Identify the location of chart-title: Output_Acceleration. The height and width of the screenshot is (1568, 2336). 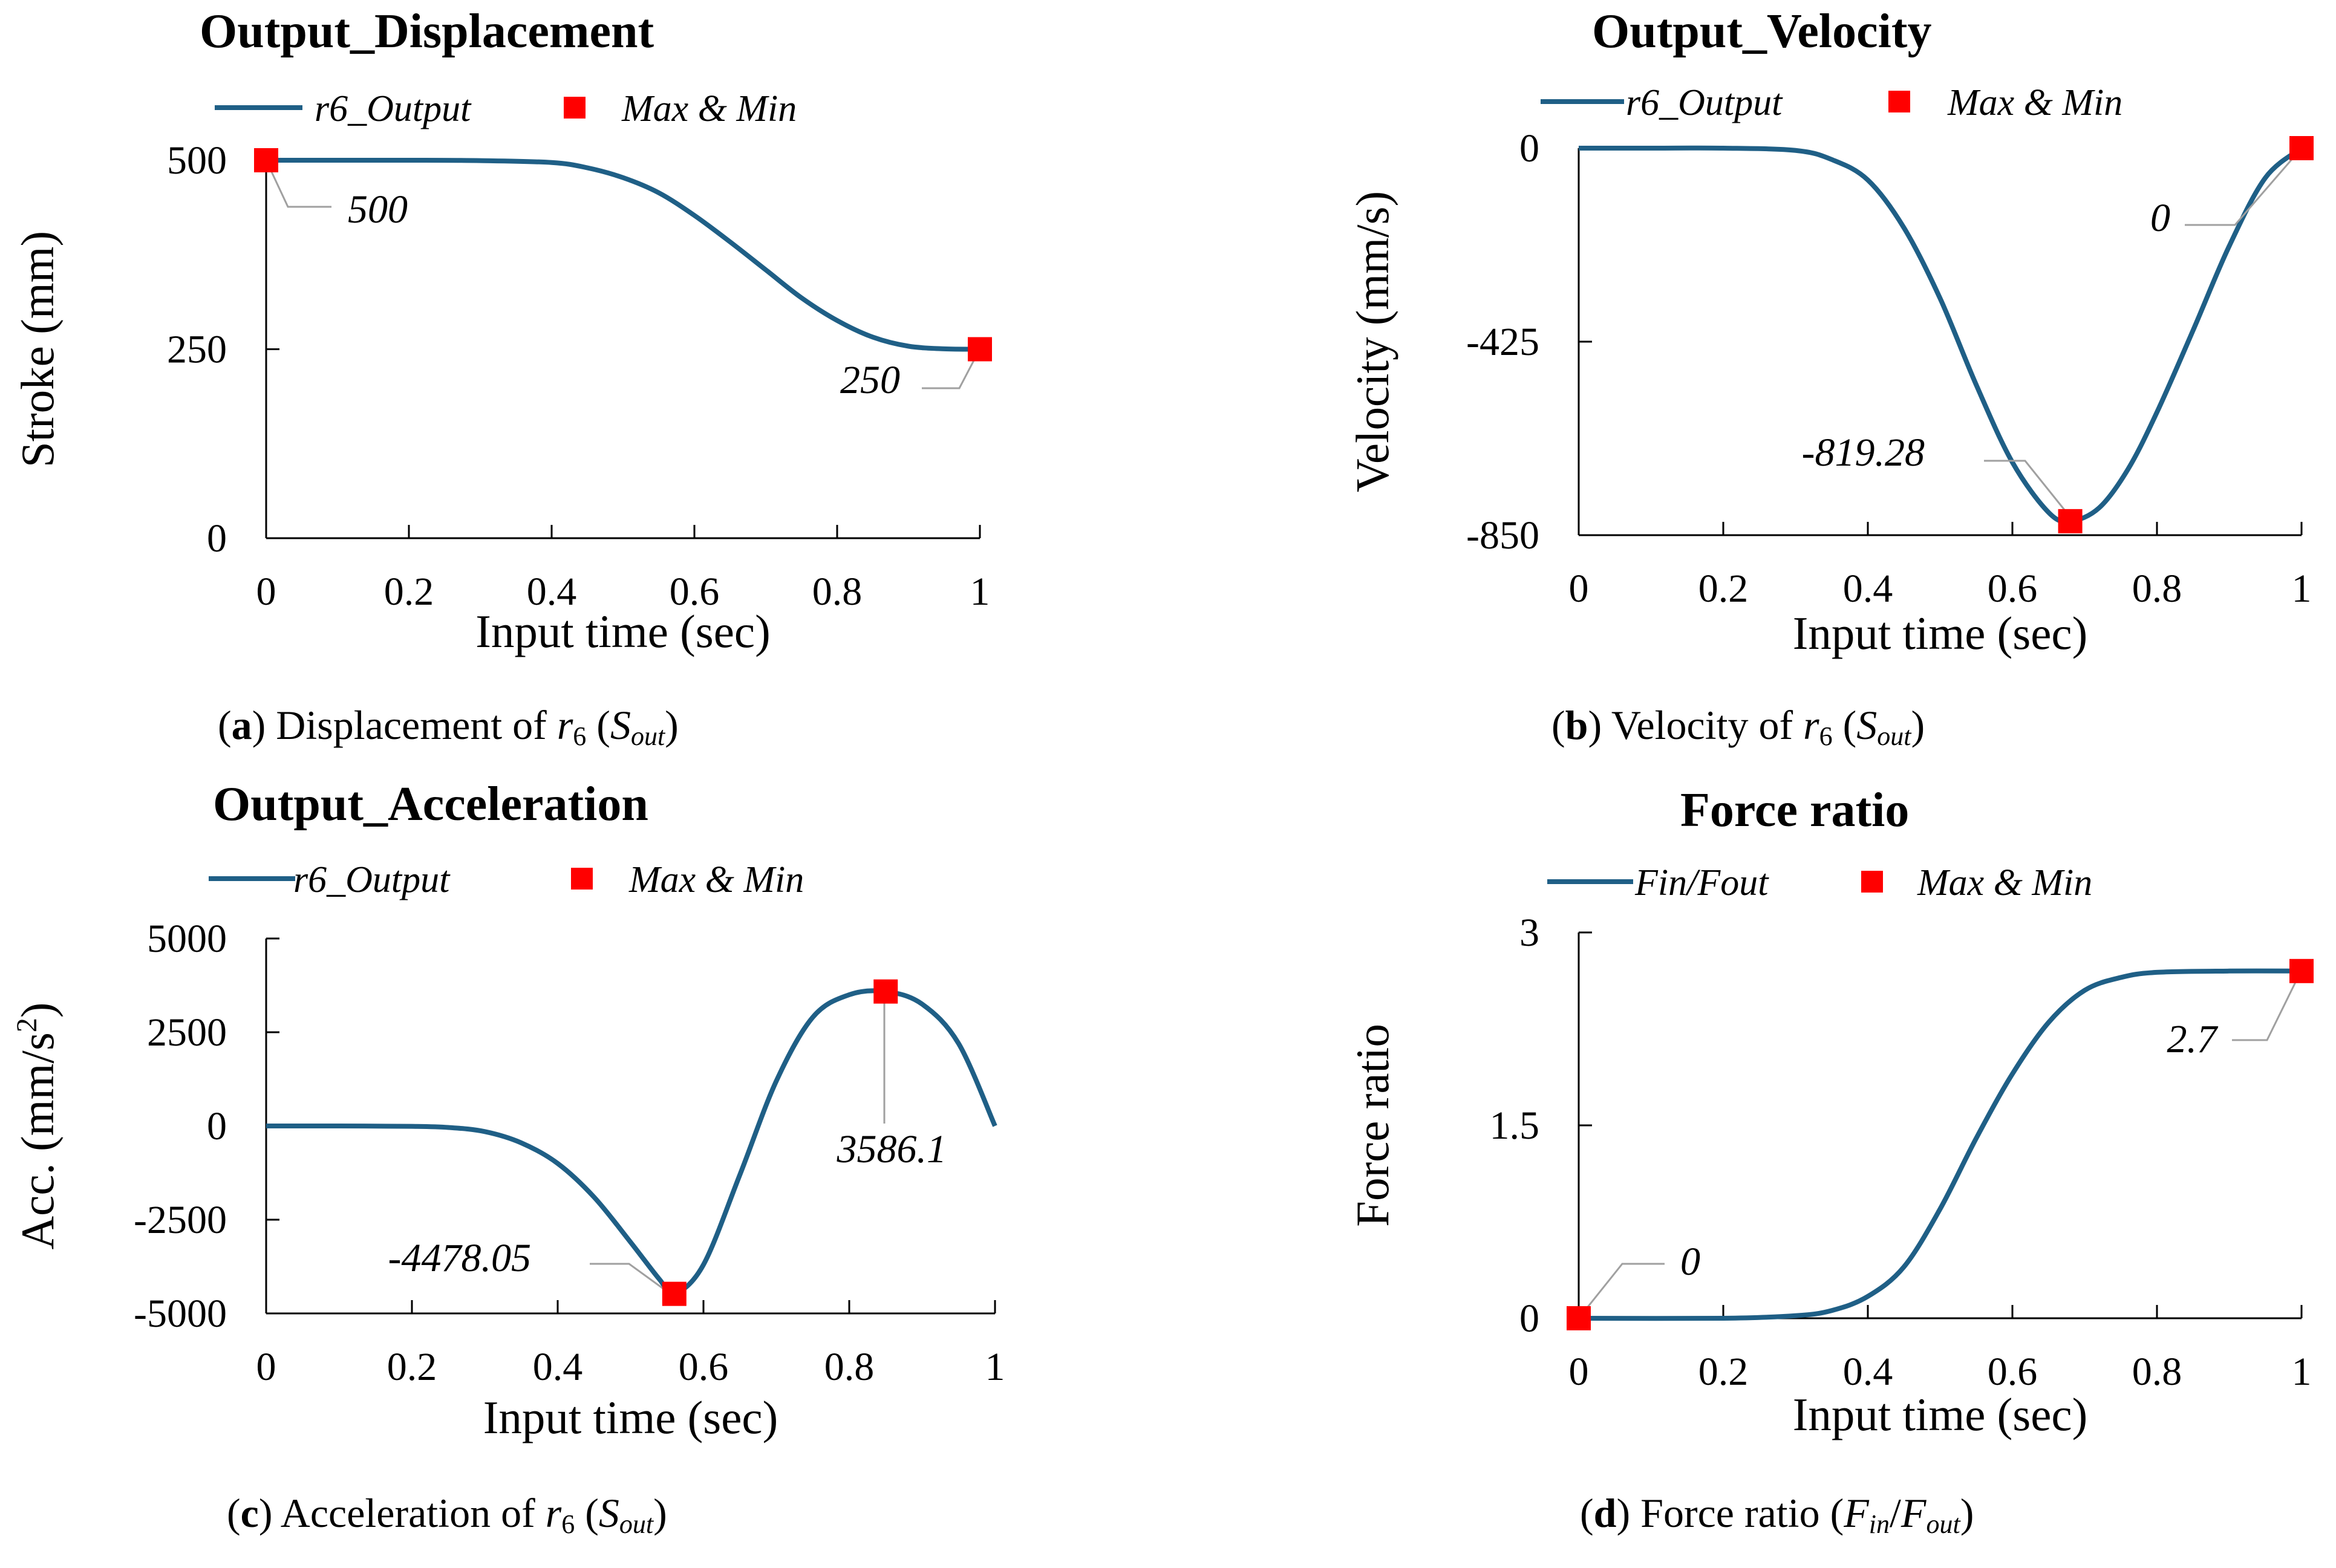
(431, 804).